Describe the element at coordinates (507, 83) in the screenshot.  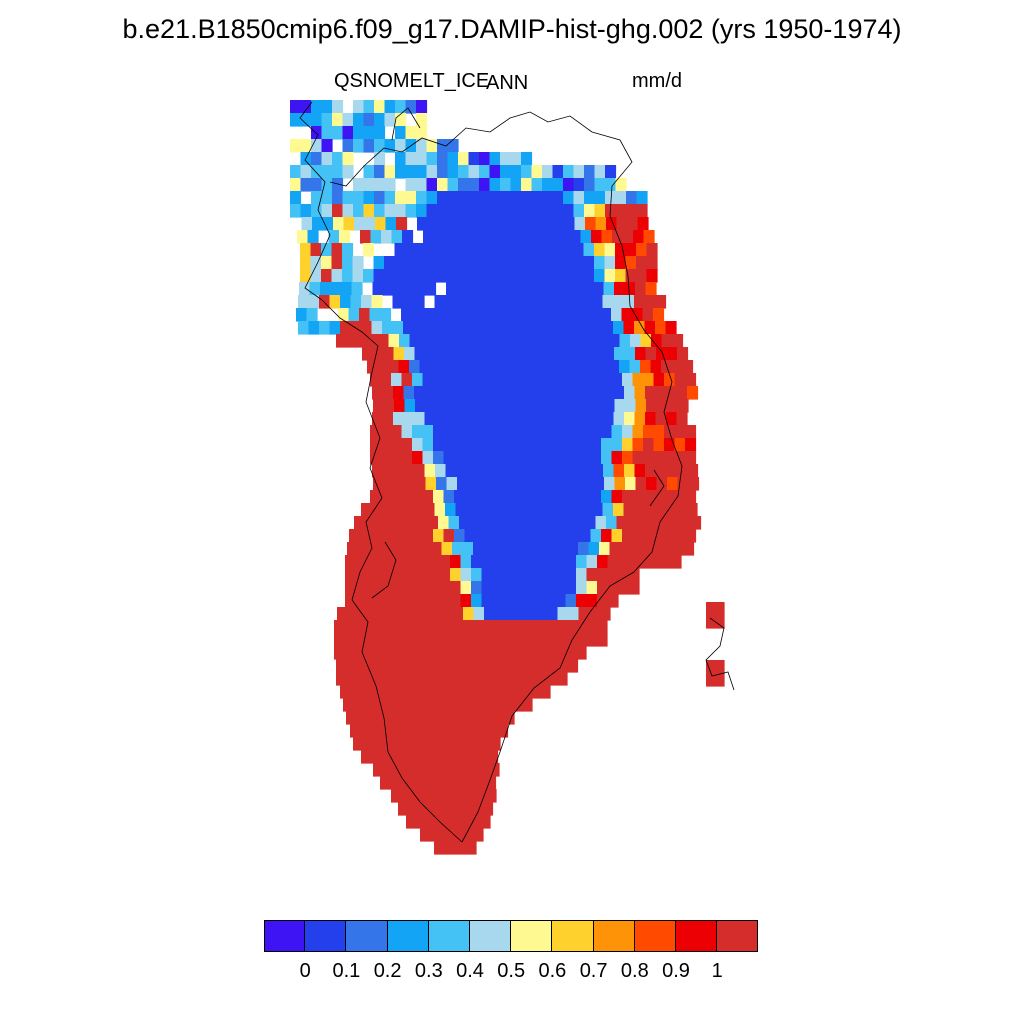
I see `season-label: ANN` at that location.